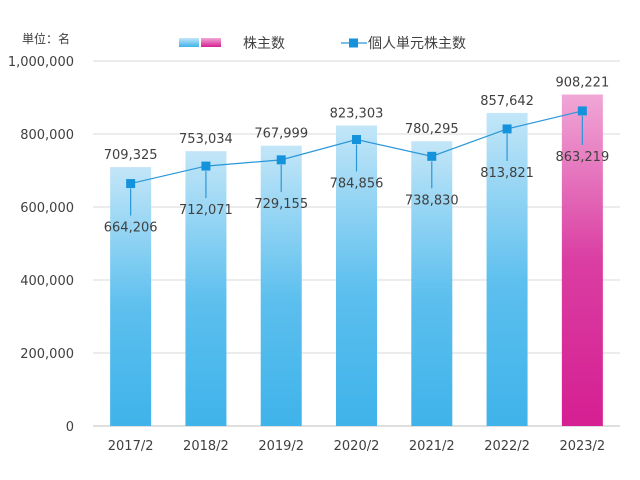 The image size is (640, 480). Describe the element at coordinates (206, 446) in the screenshot. I see `x-tick-label: 2018/2` at that location.